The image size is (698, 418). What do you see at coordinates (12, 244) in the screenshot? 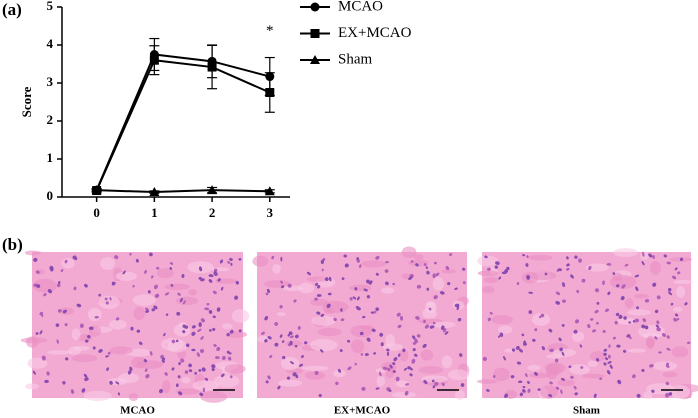
I see `panel-label: (b)` at bounding box center [12, 244].